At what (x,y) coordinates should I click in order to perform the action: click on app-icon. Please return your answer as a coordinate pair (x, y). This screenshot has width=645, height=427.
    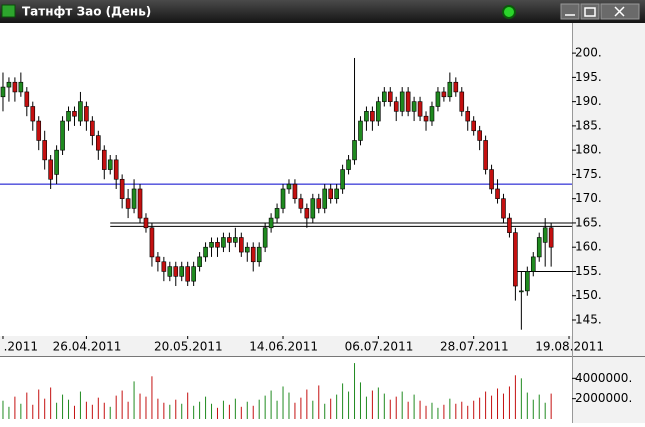
    Looking at the image, I should click on (8, 11).